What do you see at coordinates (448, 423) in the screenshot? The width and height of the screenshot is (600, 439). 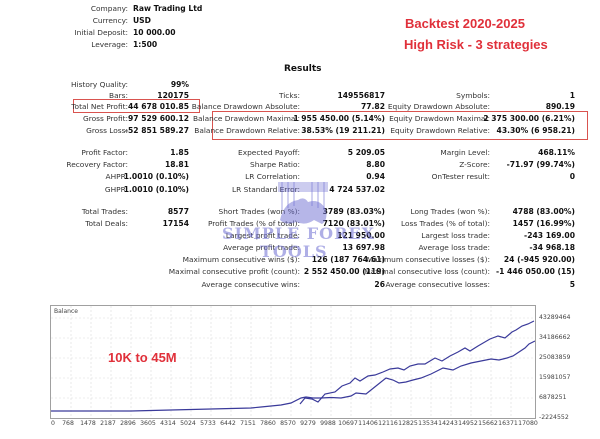 I see `x-tick: 14243` at bounding box center [448, 423].